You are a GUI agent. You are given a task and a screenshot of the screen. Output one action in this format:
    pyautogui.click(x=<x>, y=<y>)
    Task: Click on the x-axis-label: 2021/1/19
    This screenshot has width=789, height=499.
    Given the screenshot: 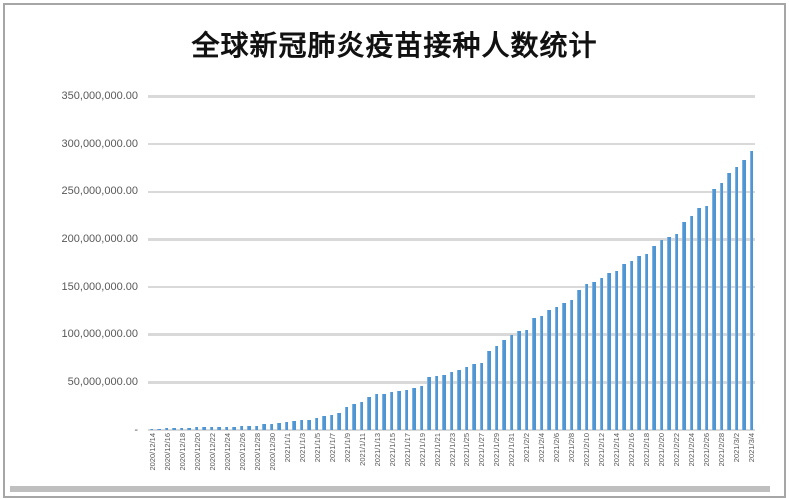 What is the action you would take?
    pyautogui.click(x=422, y=450)
    